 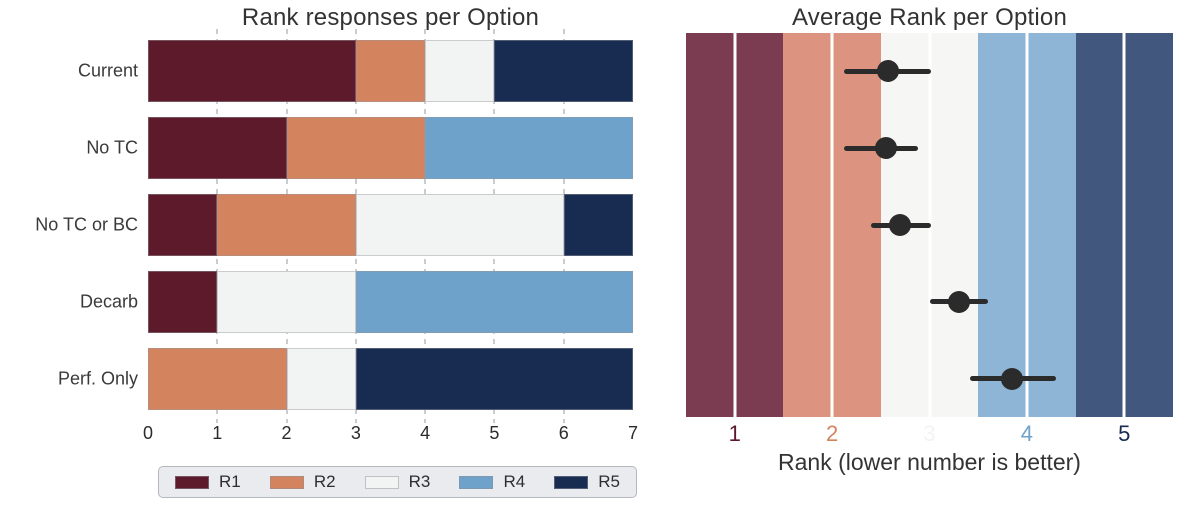 I want to click on legend-item-r4: R4, so click(x=492, y=482).